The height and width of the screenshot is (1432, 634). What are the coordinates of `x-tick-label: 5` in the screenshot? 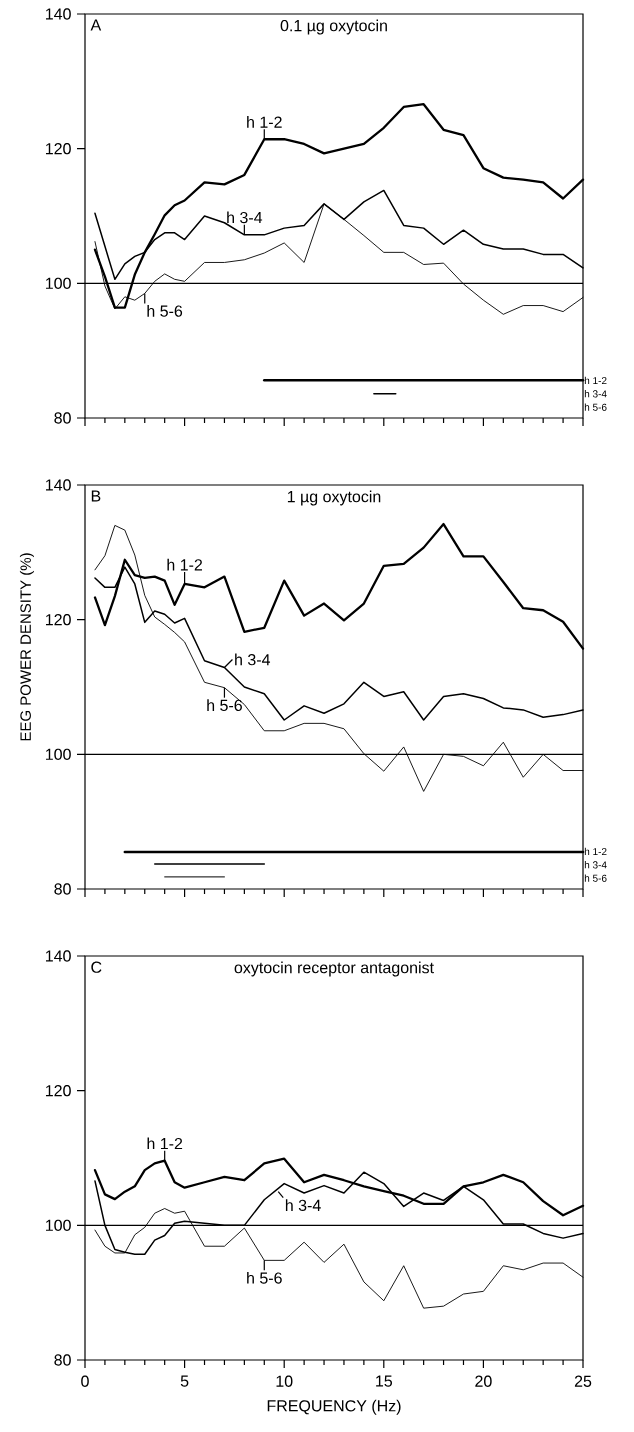 It's located at (184, 1381).